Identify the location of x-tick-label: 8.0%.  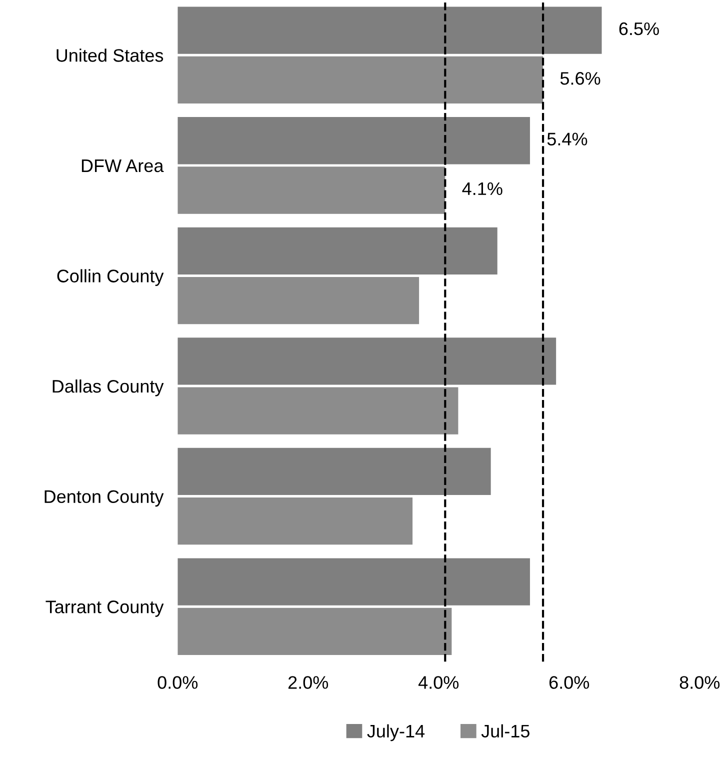
(700, 682).